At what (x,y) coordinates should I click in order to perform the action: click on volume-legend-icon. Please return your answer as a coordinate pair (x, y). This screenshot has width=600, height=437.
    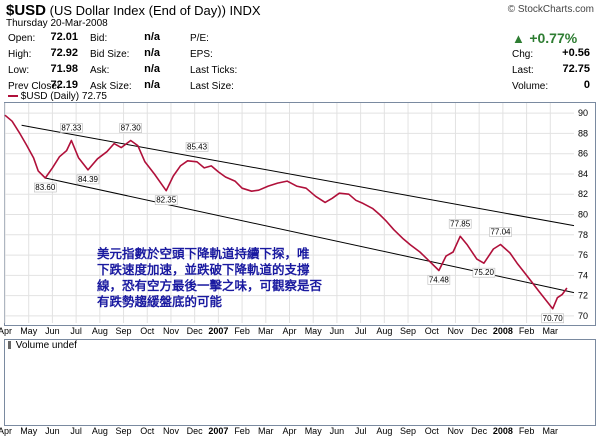
    Looking at the image, I should click on (9, 345).